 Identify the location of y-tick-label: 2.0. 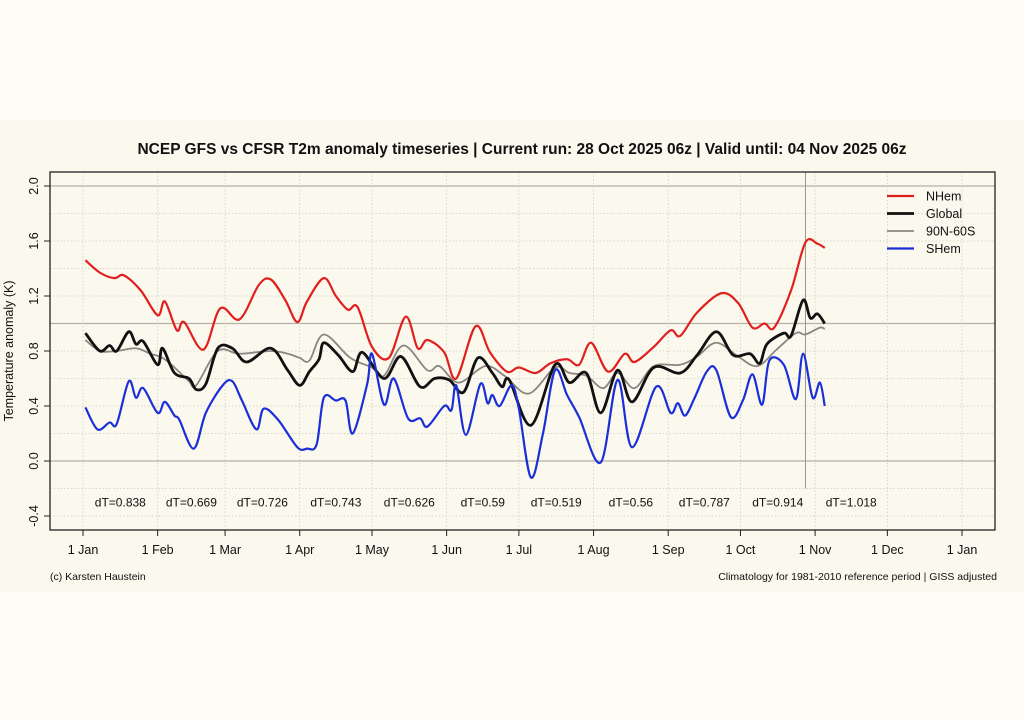
(34, 185).